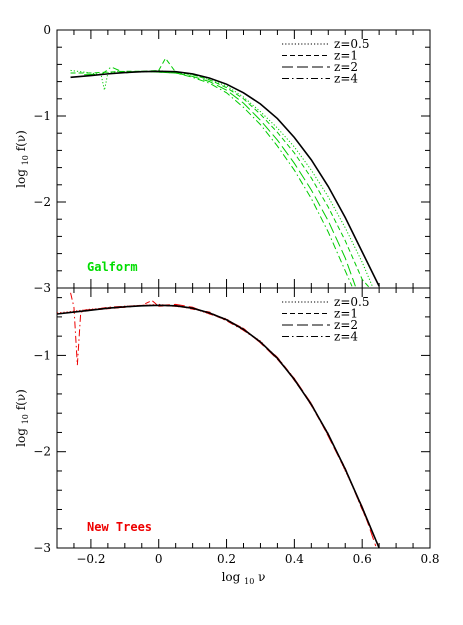 The image size is (463, 625). Describe the element at coordinates (47, 30) in the screenshot. I see `y-tick-label: 0` at that location.